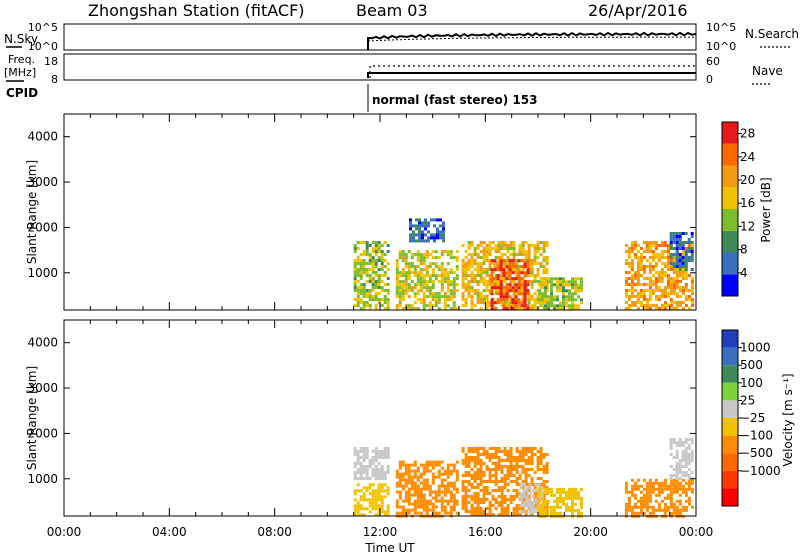 Image resolution: width=800 pixels, height=554 pixels. I want to click on colorbar-swatch, so click(730, 356).